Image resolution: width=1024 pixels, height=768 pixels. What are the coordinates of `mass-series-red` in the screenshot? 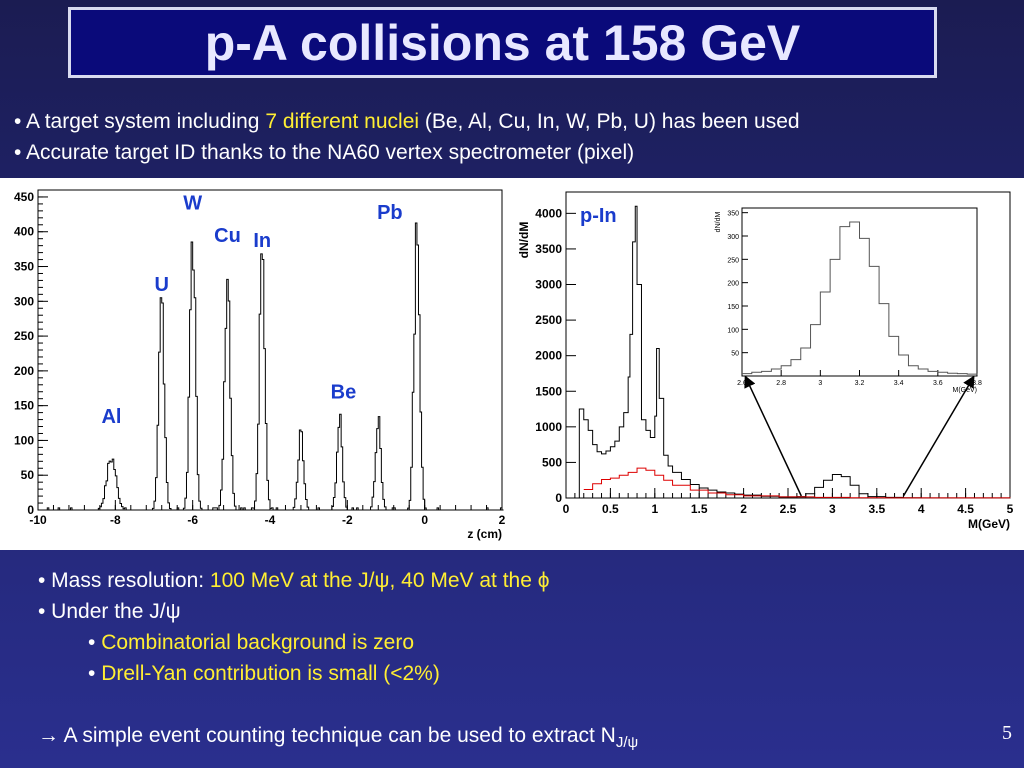 It's located at (797, 483).